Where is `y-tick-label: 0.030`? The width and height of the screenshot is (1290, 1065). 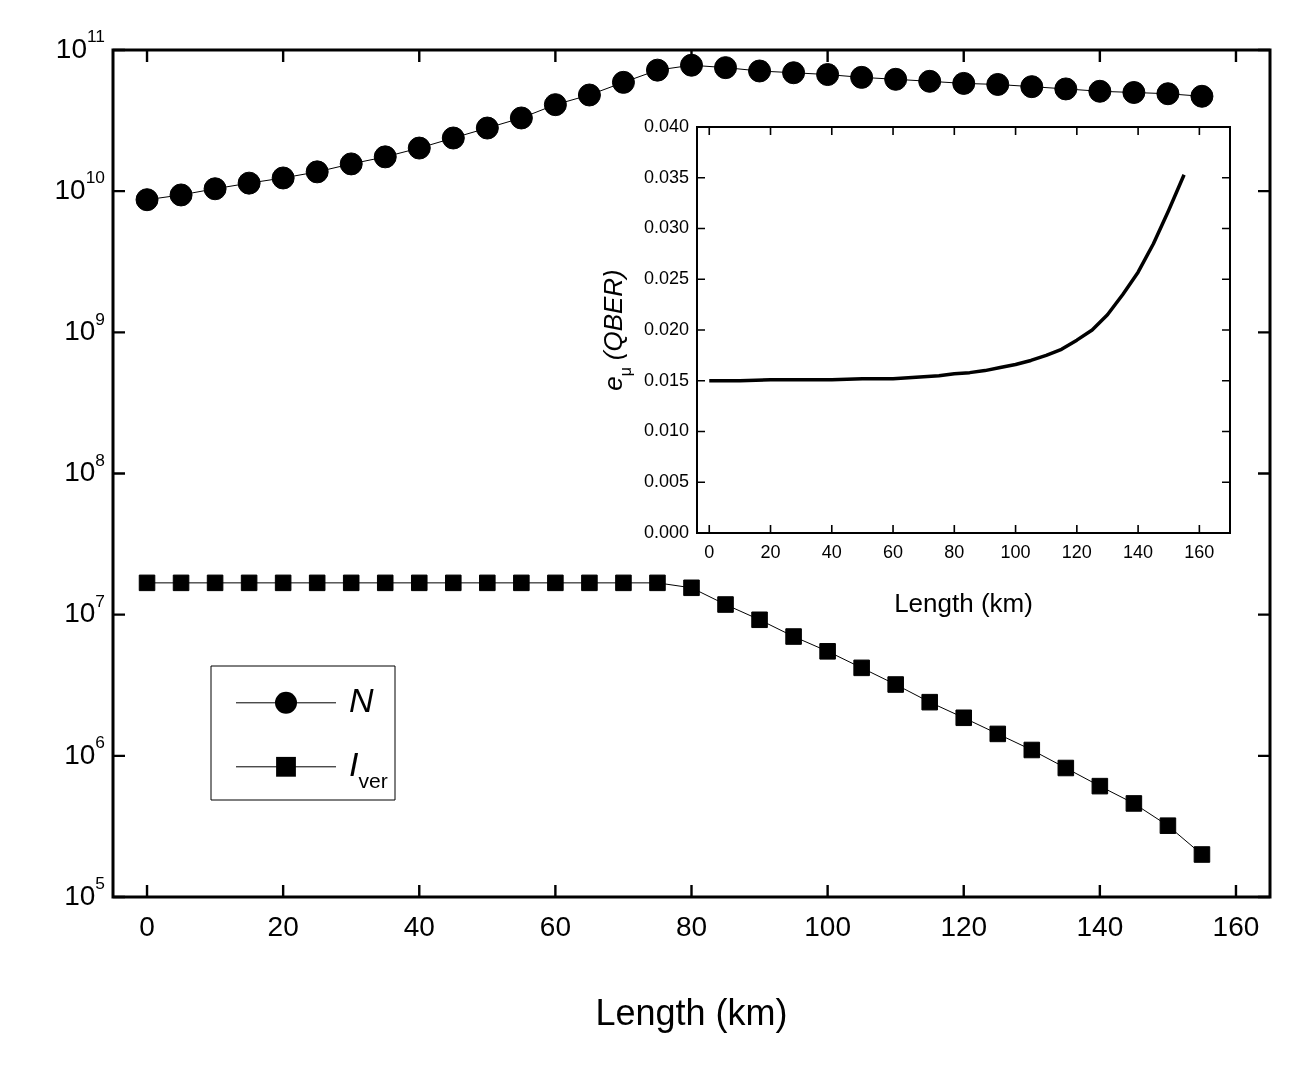 y-tick-label: 0.030 is located at coordinates (666, 227).